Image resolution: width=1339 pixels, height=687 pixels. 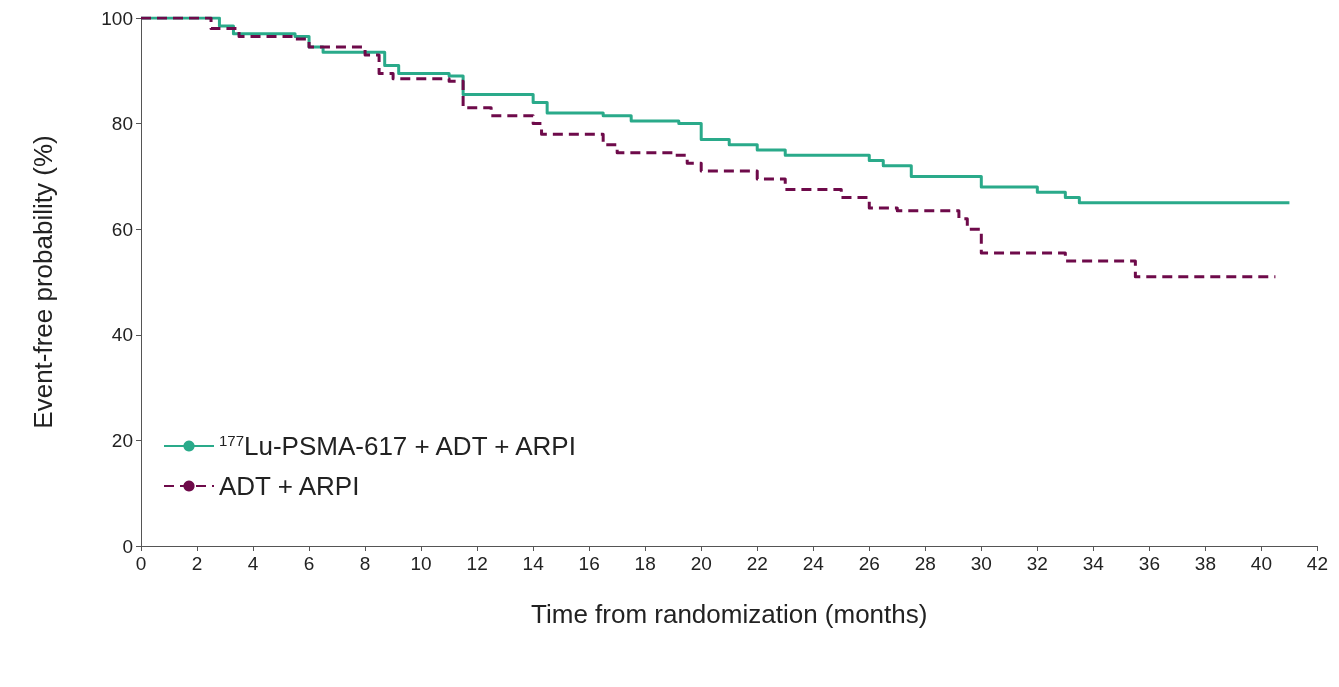 What do you see at coordinates (701, 563) in the screenshot?
I see `x-tick-label: 20` at bounding box center [701, 563].